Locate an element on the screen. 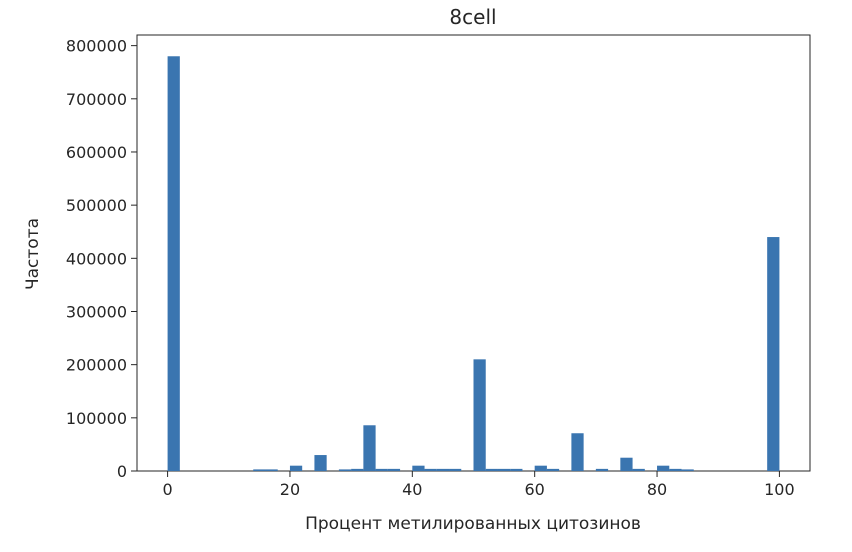  x-tick-label: 100 is located at coordinates (779, 489).